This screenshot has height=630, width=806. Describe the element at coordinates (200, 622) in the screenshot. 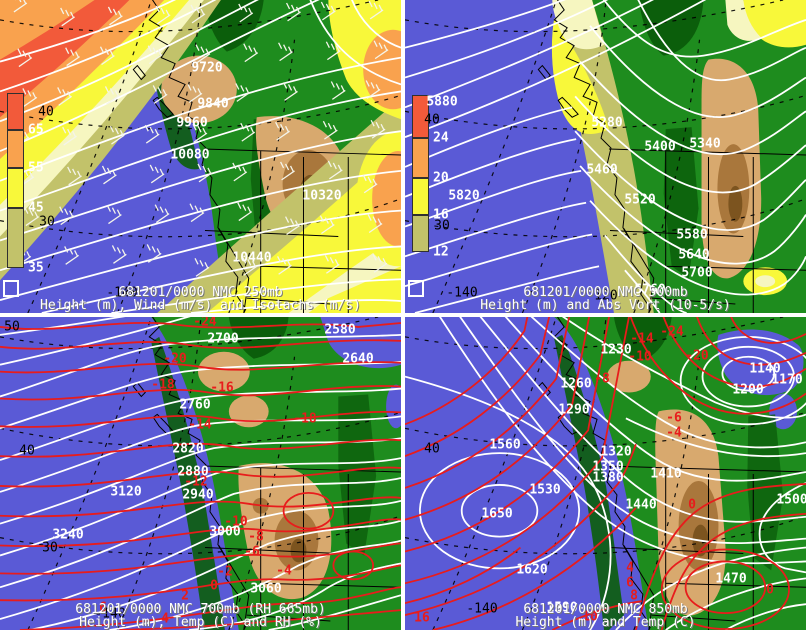

I see `caption-line2: Height (m), Temp (C) and RH (%)` at that location.